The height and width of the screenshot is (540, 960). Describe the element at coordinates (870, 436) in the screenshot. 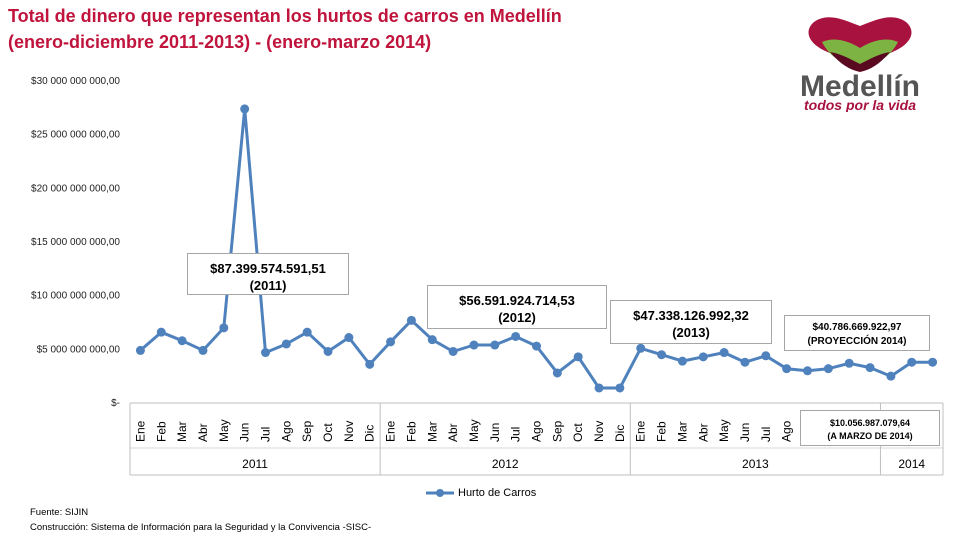

I see `annotation-march-period: (A MARZO DE 2014)` at that location.